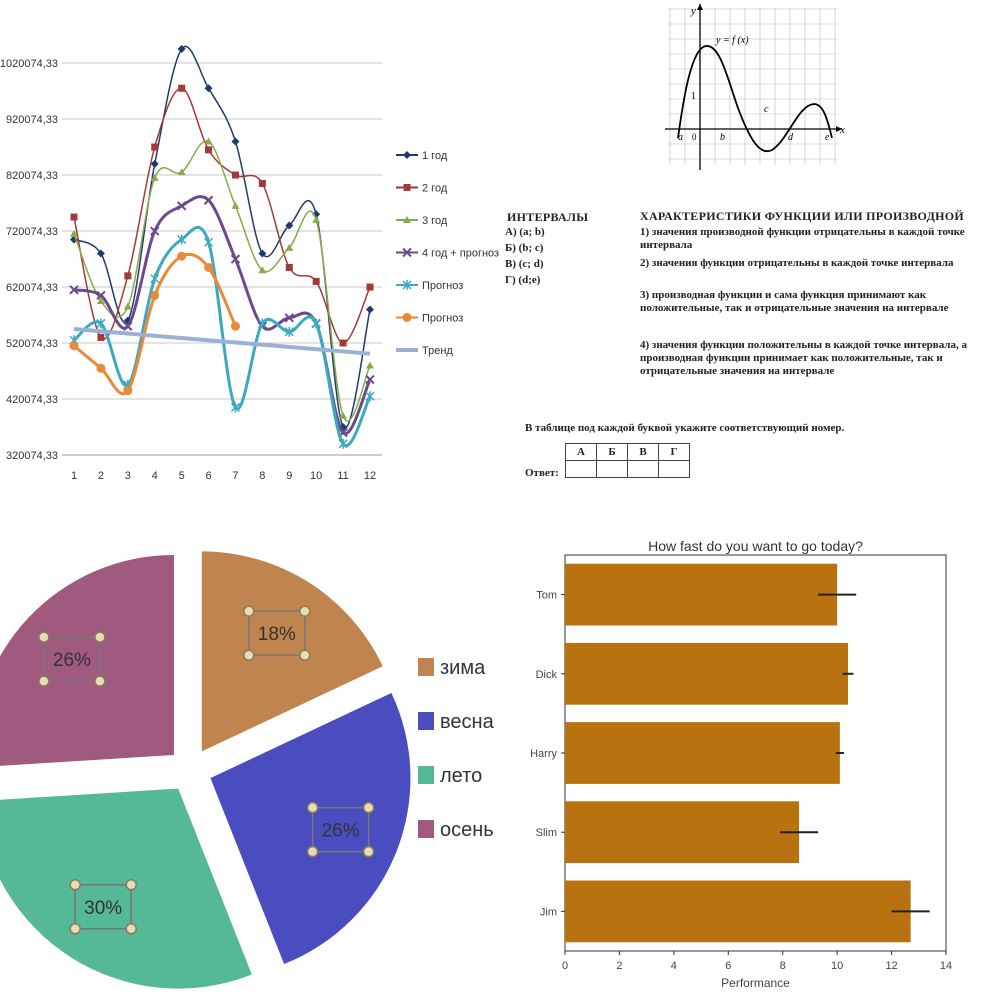  I want to click on function-graph-panel: y x y = f (x) 1 0 a b c d e, so click(755, 87).